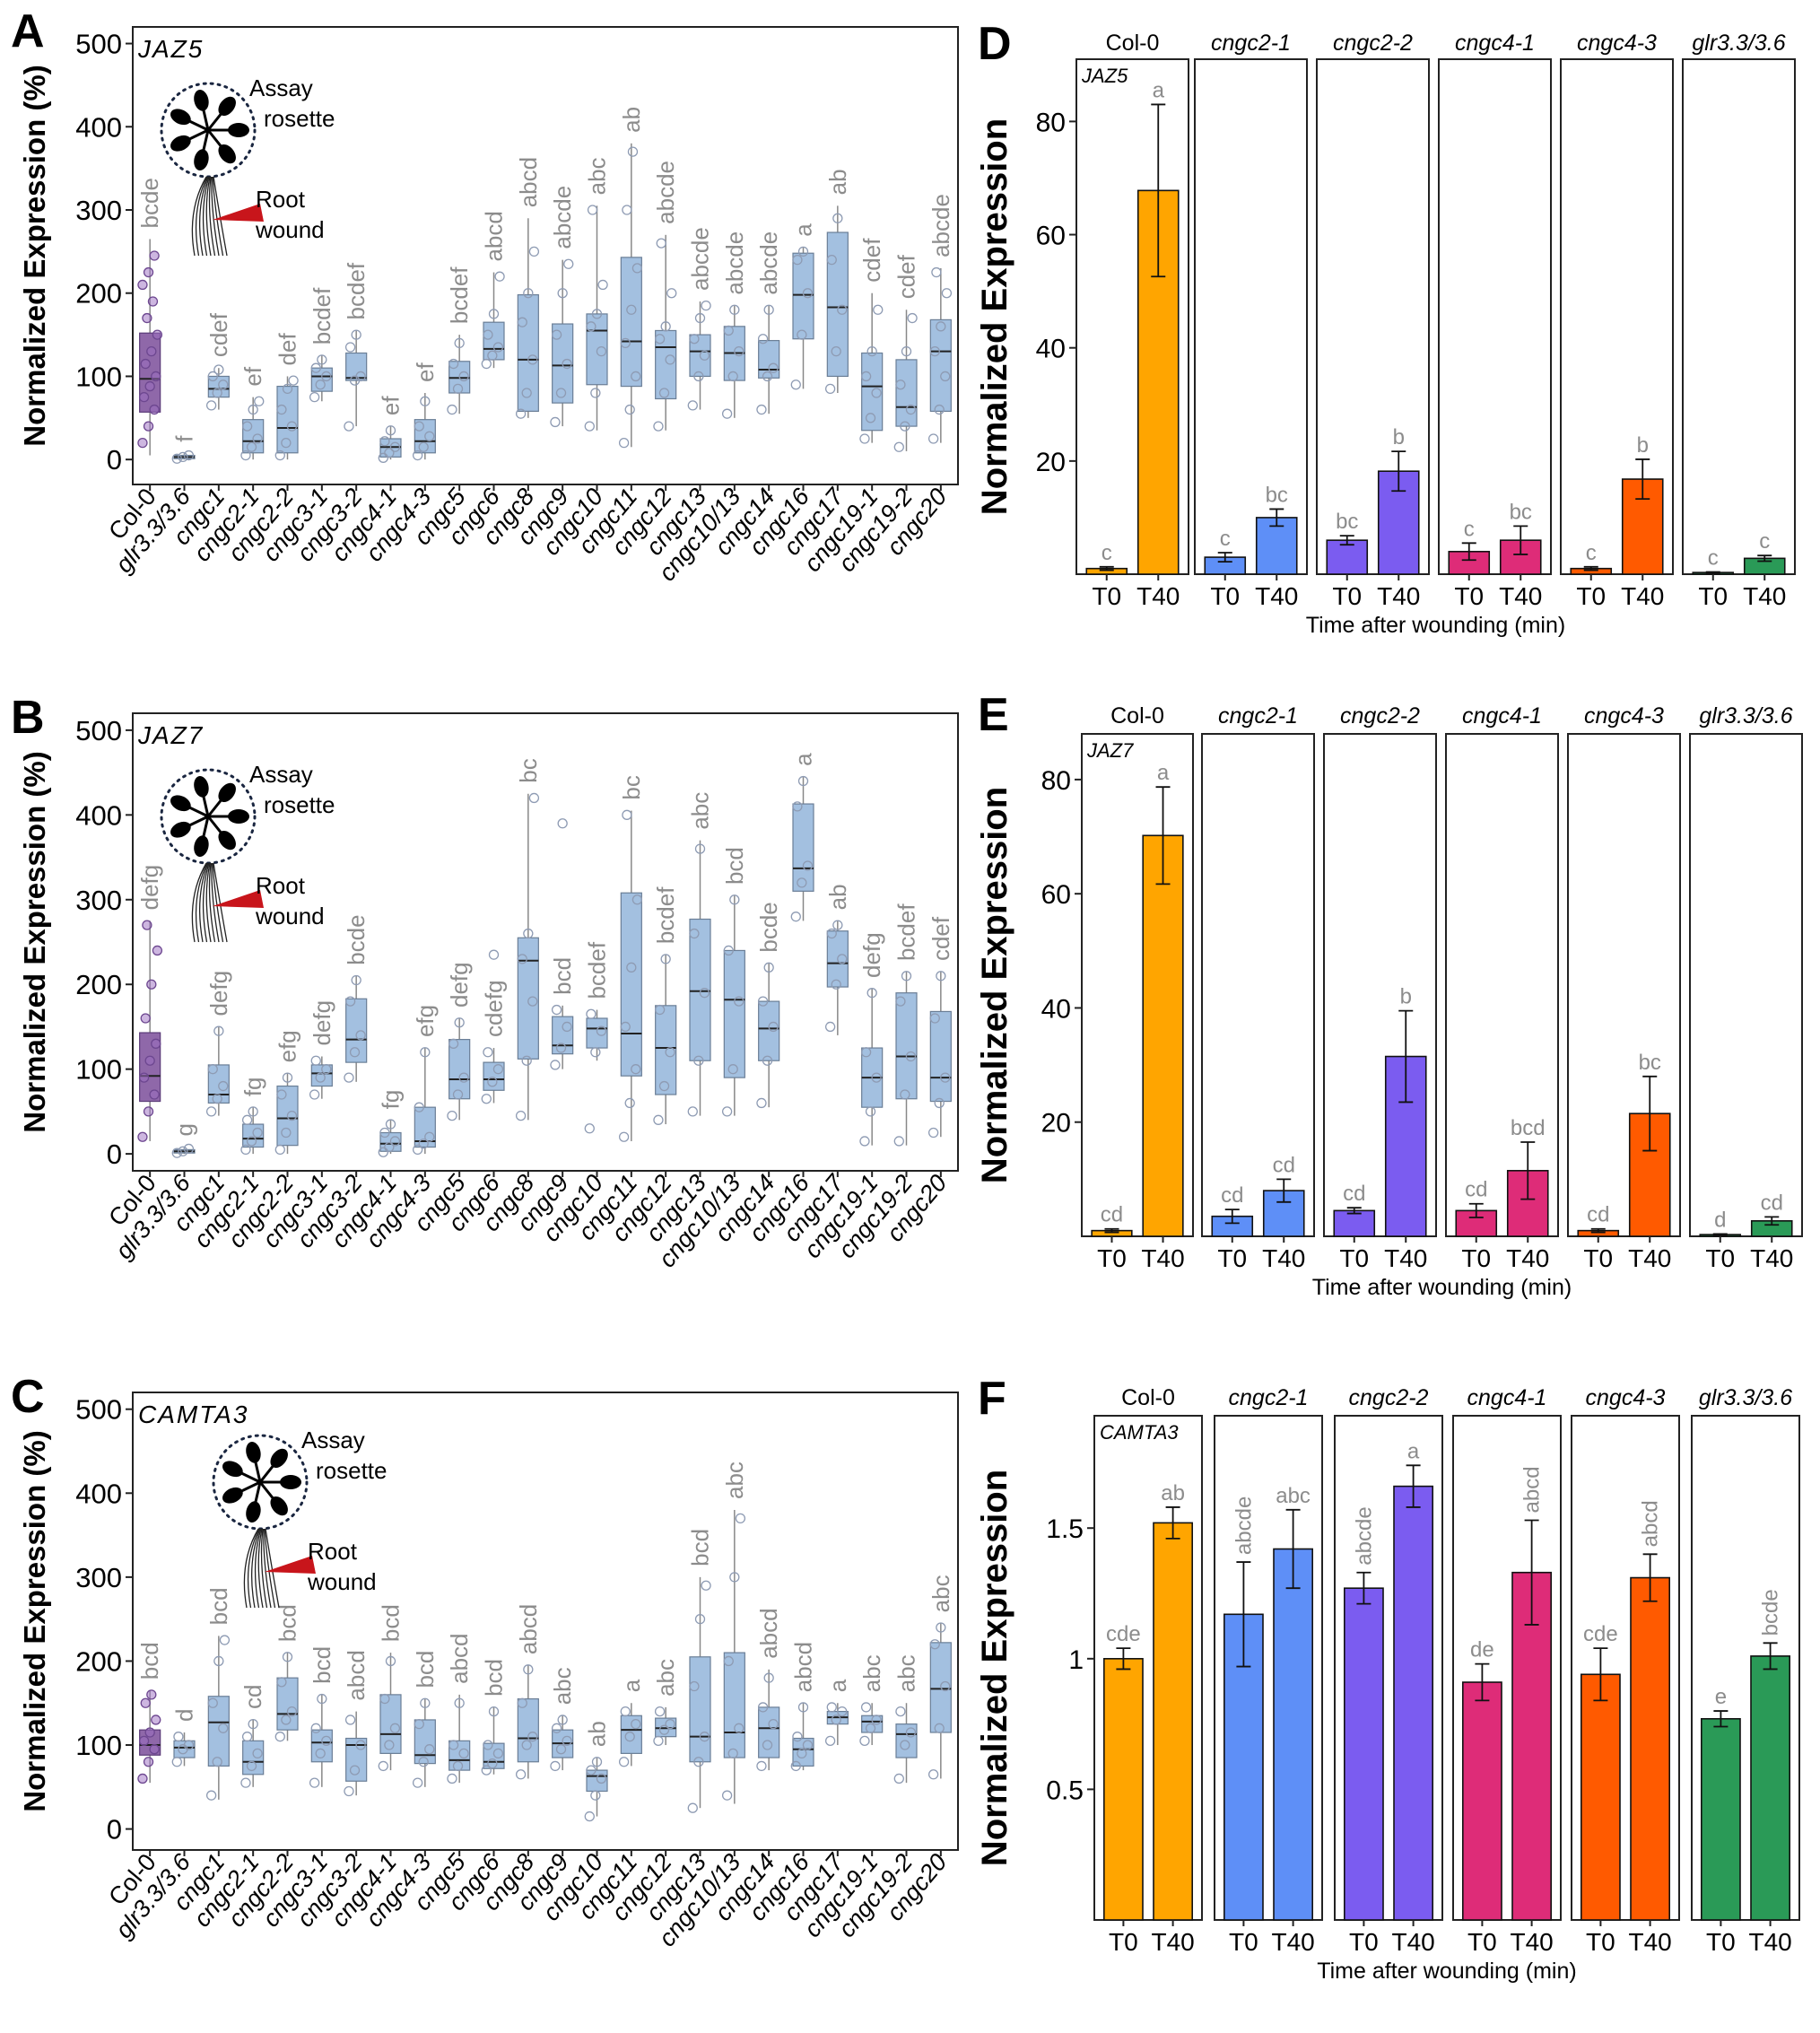 This screenshot has height=2033, width=1820. Describe the element at coordinates (1277, 495) in the screenshot. I see `significance-letter: bc` at that location.